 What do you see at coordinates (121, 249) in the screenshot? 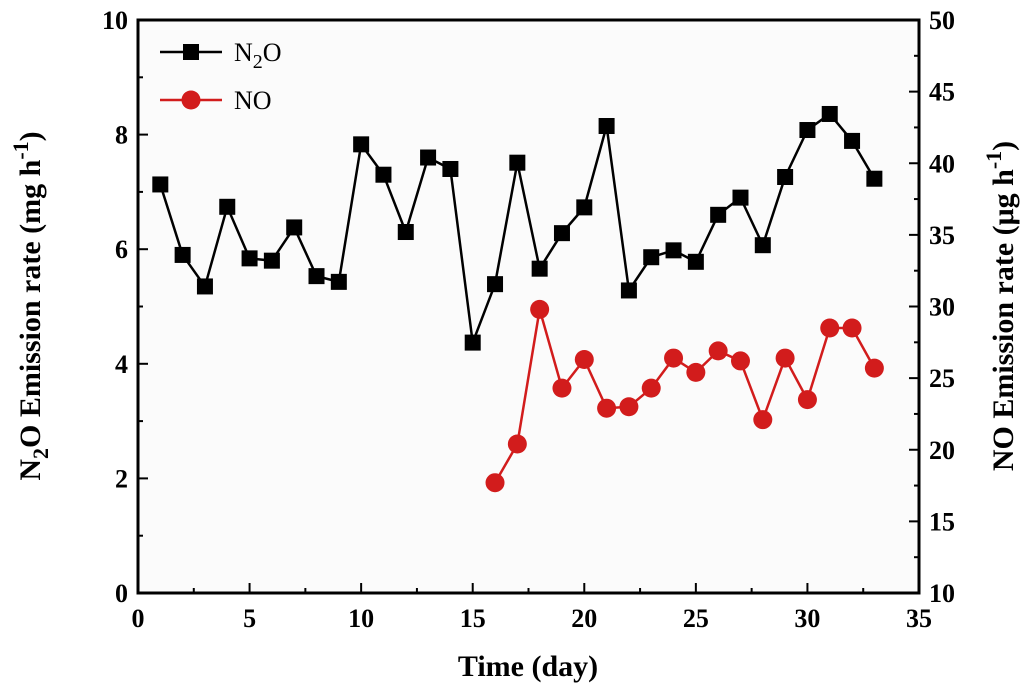
I see `y-left-tick-label: 6` at bounding box center [121, 249].